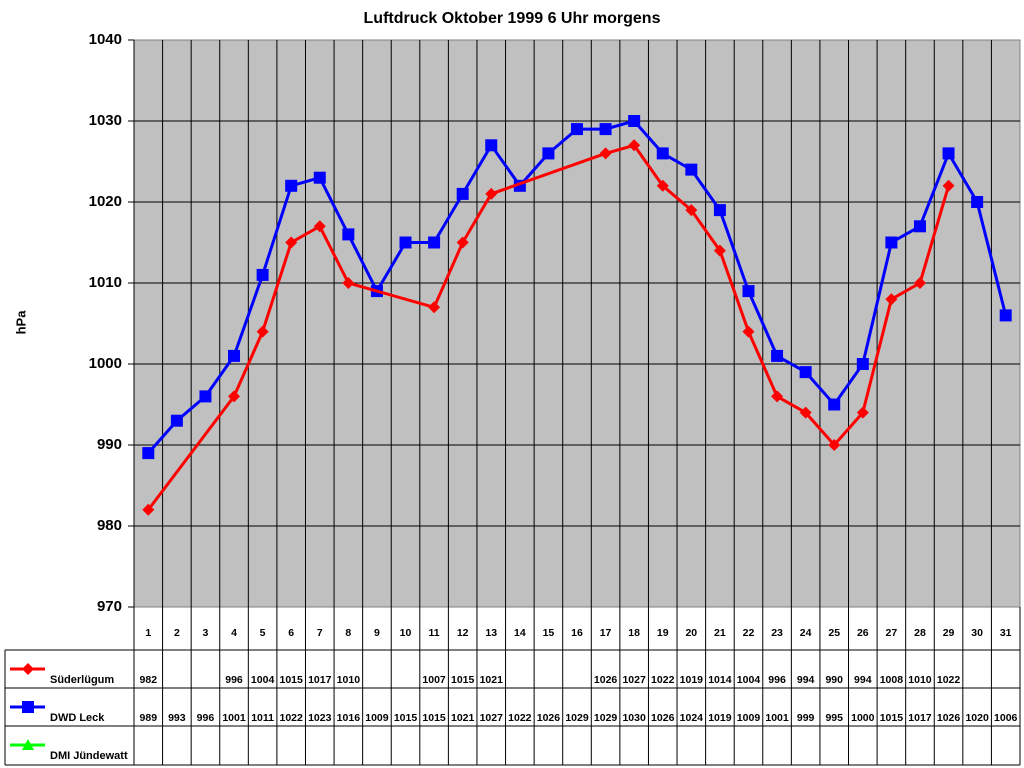  Describe the element at coordinates (148, 680) in the screenshot. I see `table-cell: 982` at that location.